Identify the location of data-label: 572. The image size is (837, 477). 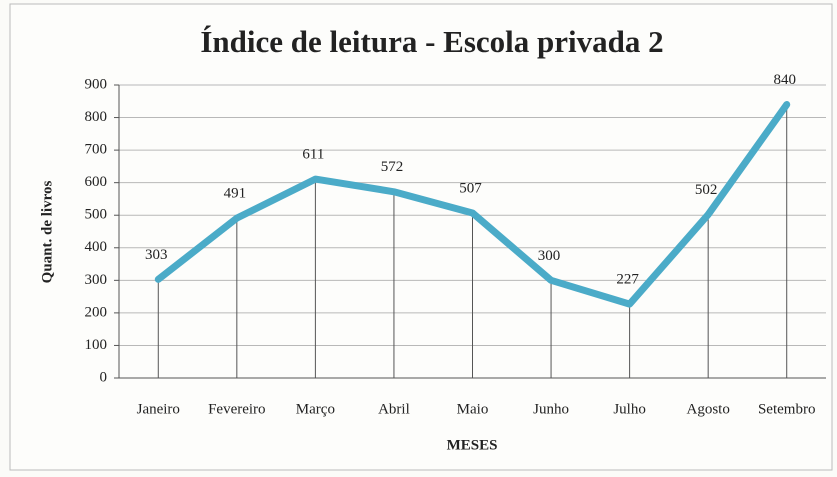
(392, 167).